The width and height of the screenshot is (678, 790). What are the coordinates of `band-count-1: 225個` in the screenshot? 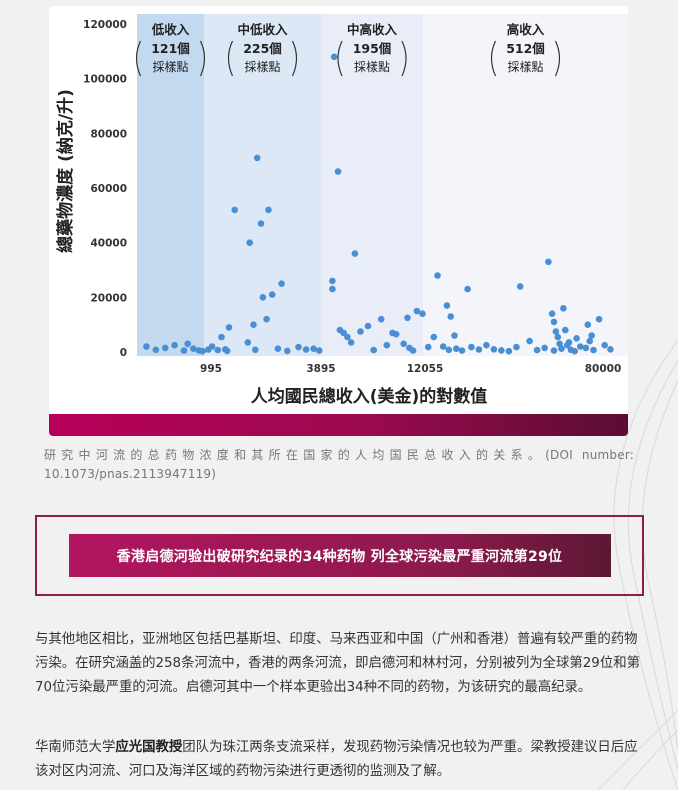 It's located at (262, 48).